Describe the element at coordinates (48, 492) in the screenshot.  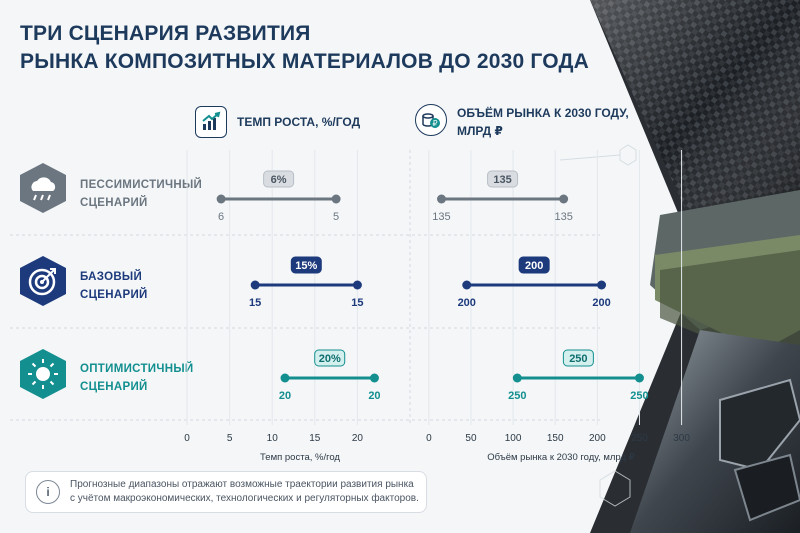
I see `info-icon: i` at that location.